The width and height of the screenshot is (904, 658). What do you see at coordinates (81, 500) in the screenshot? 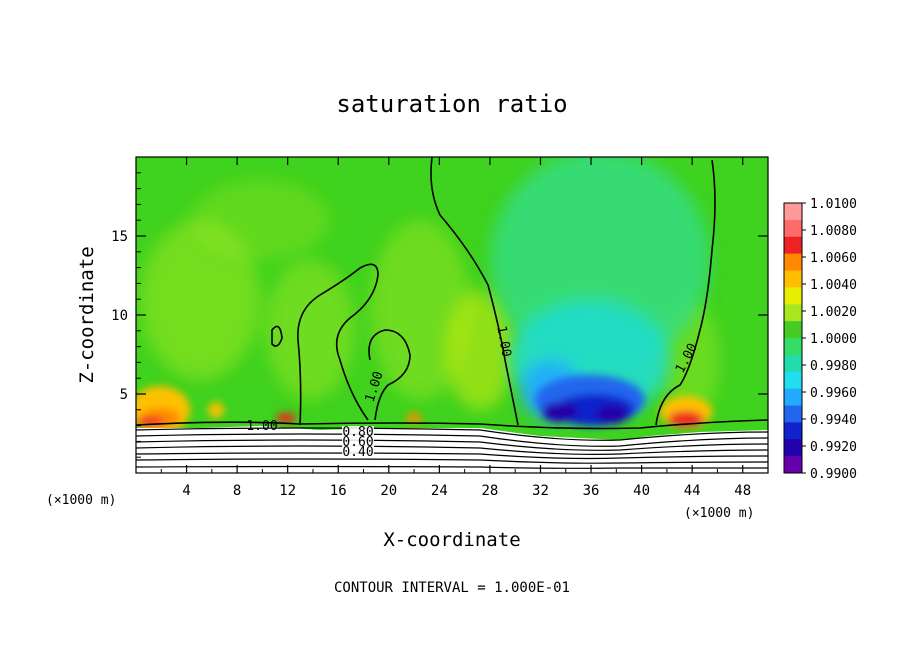
I see `x-unit-left: (×1000 m)` at bounding box center [81, 500].